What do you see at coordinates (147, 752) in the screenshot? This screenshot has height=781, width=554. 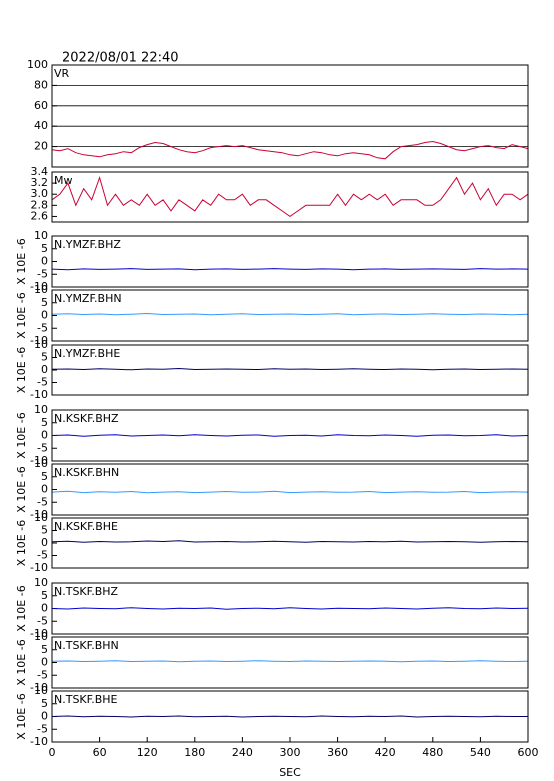 I see `x-tick-label: 120` at bounding box center [147, 752].